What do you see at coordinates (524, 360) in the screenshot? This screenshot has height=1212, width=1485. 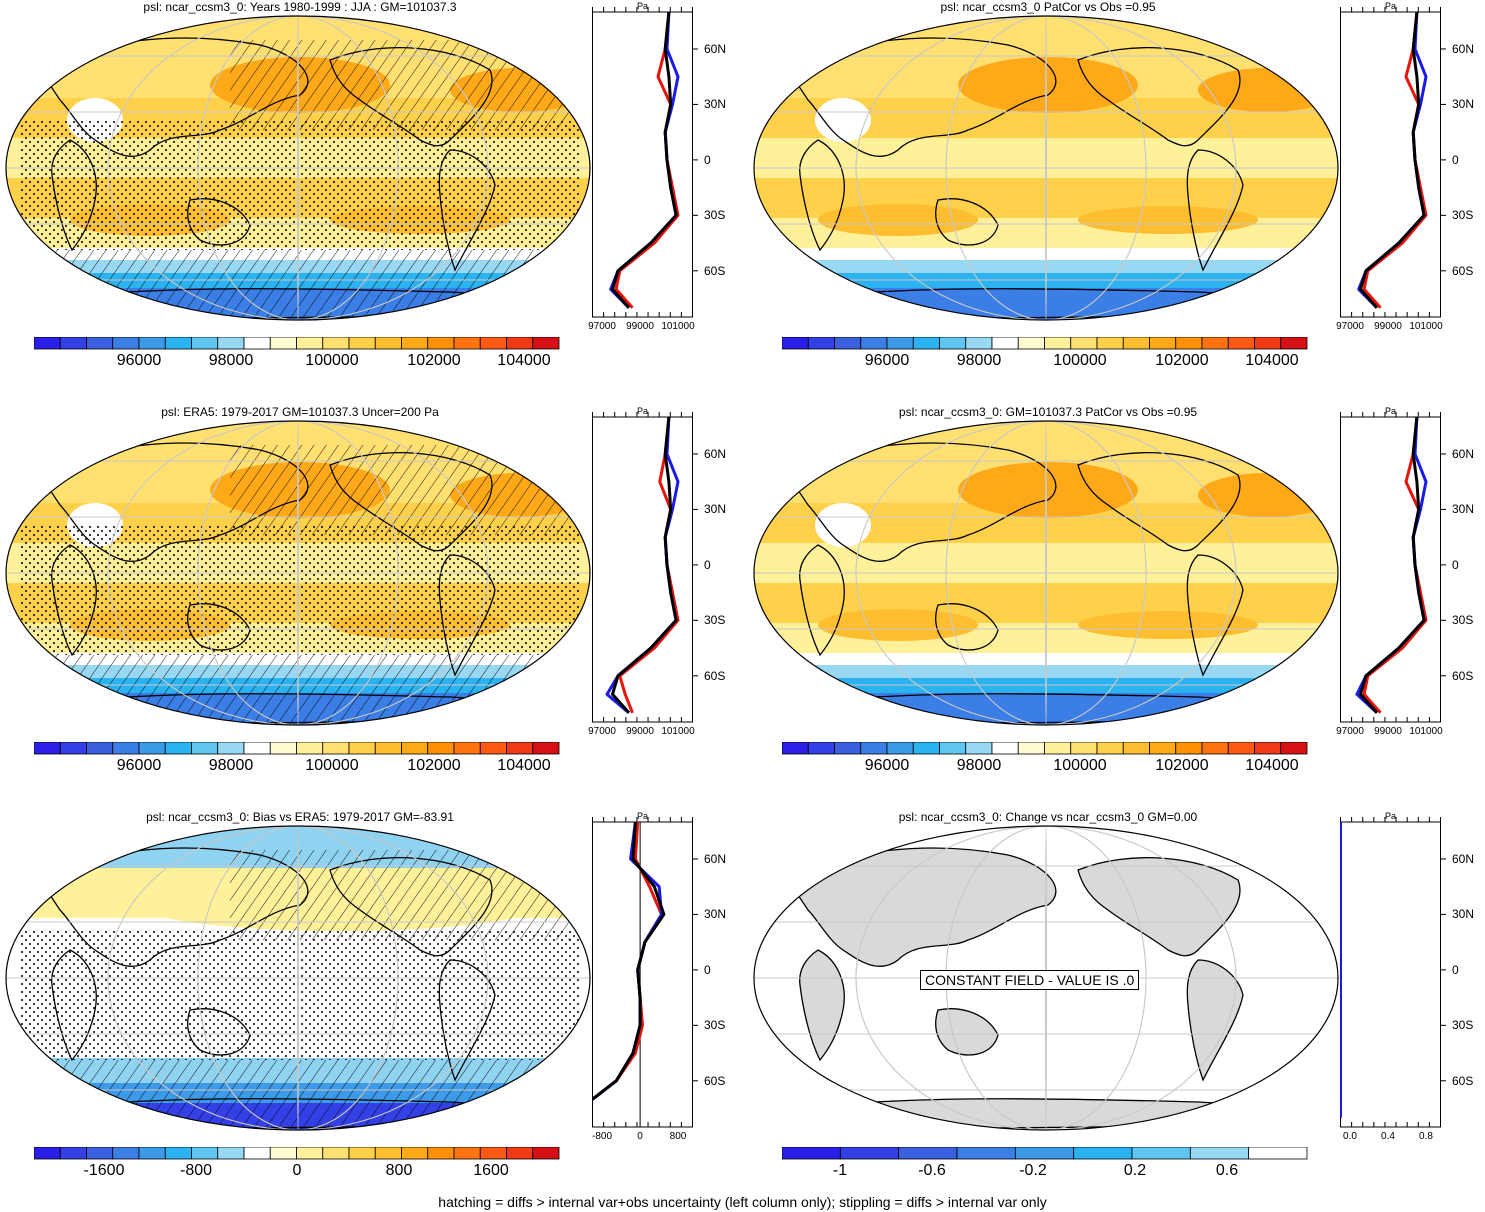 I see `colorbar-tick-label: 104000` at bounding box center [524, 360].